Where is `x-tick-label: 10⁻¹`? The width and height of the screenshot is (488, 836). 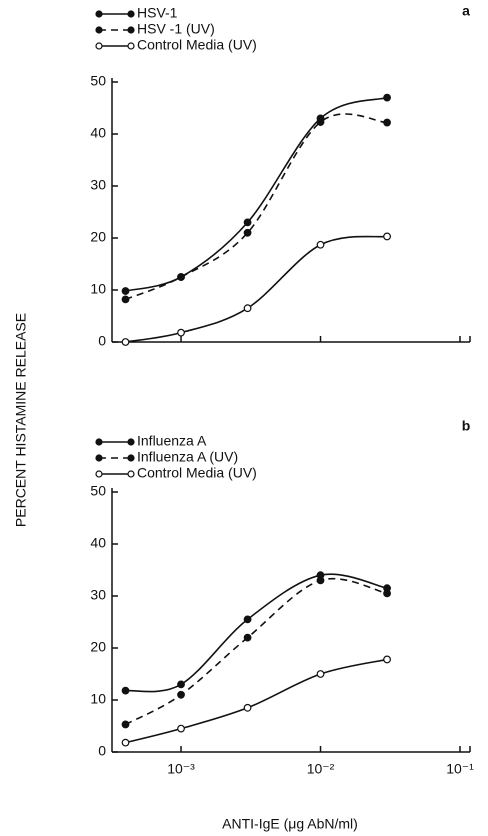 x-tick-label: 10⁻¹ is located at coordinates (460, 769).